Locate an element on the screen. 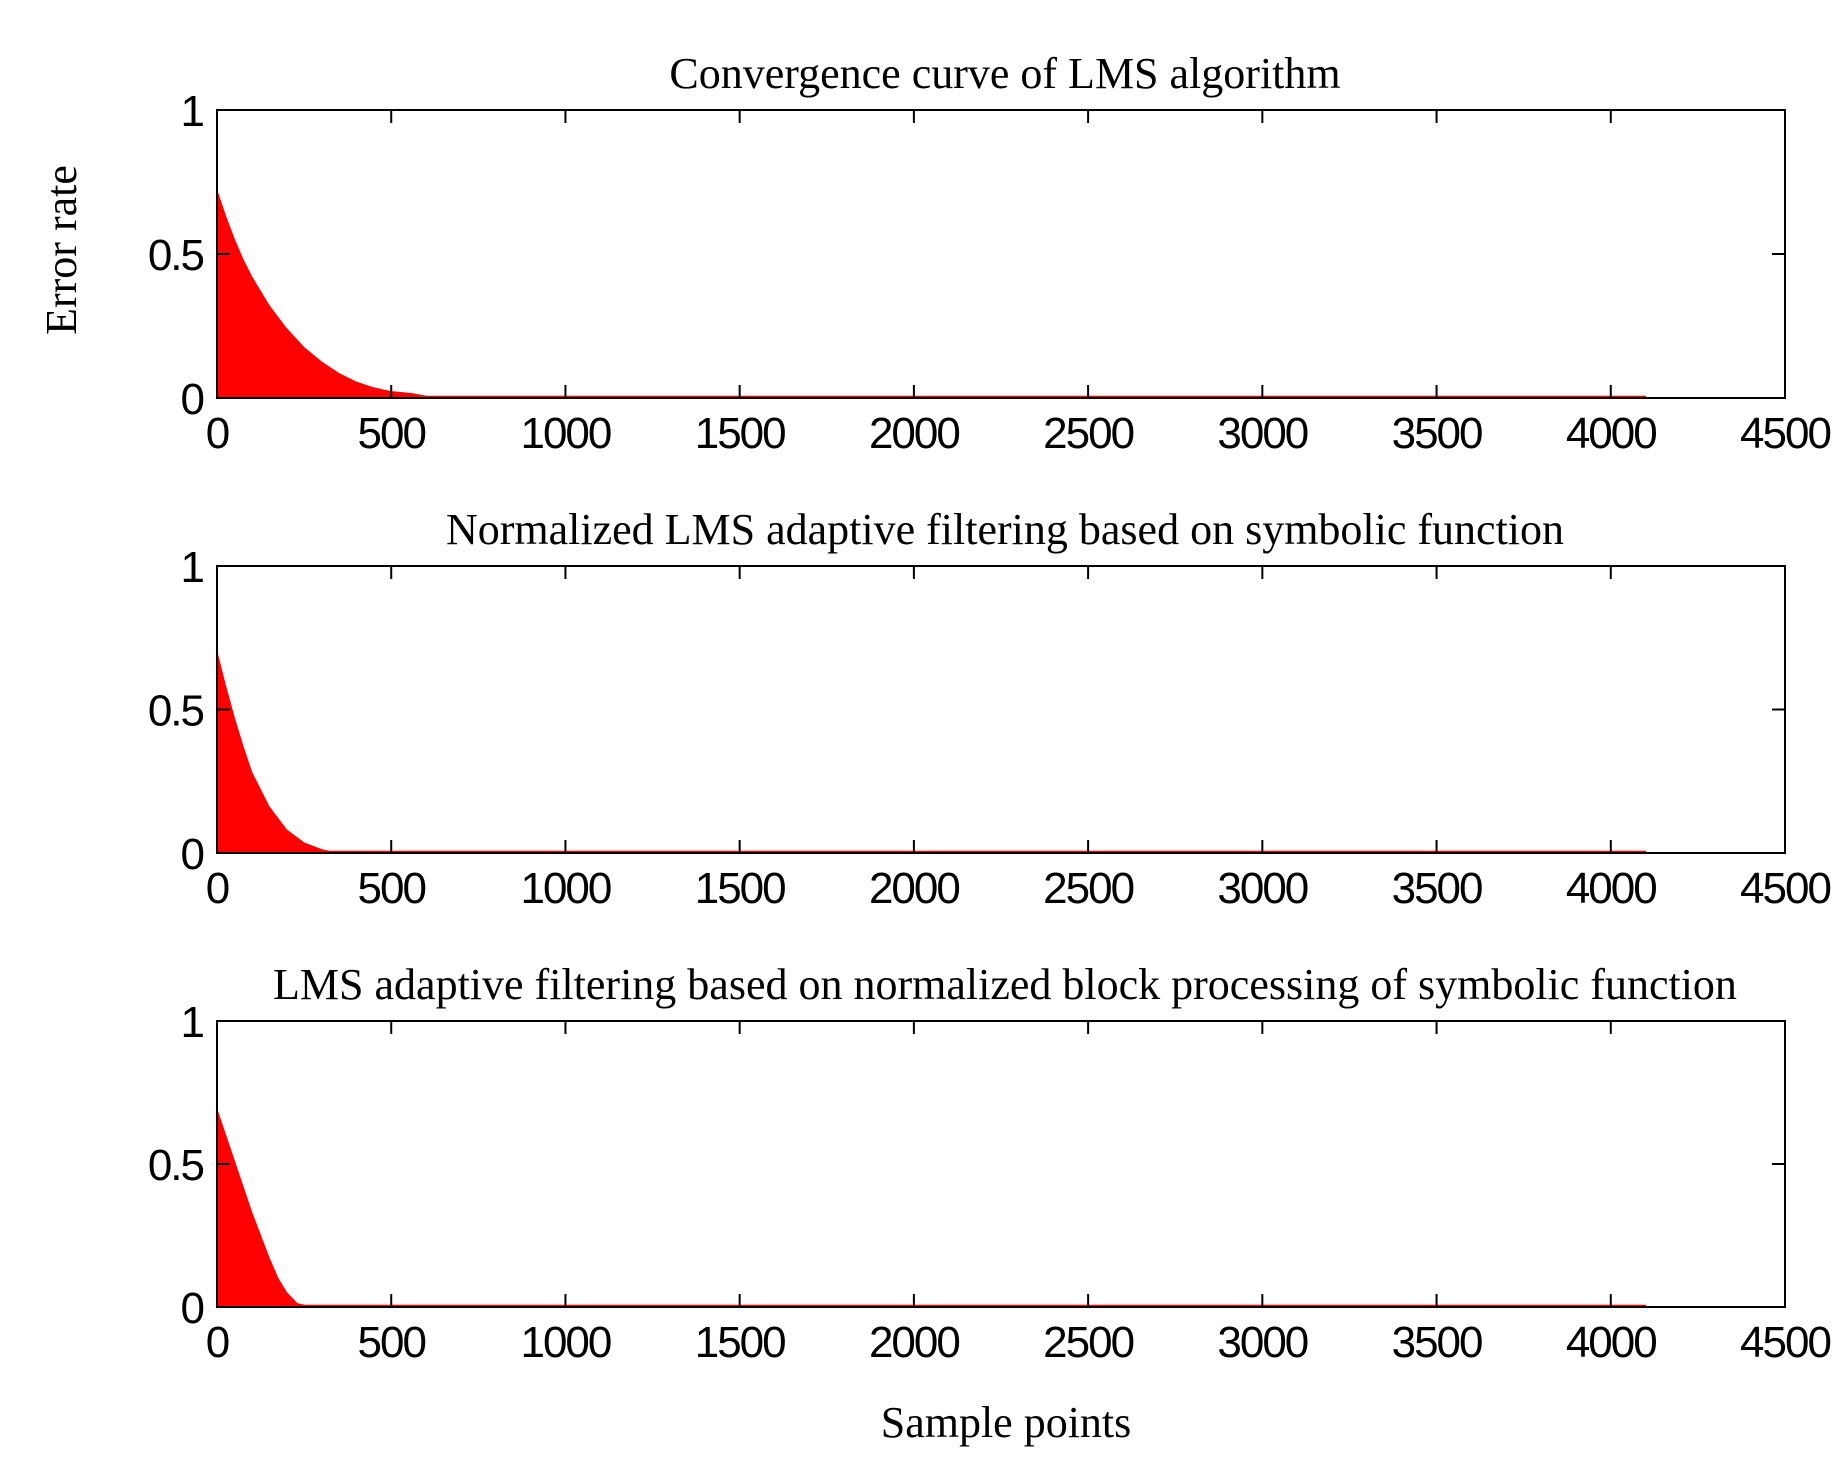 This screenshot has width=1848, height=1480. y-axis-label: Error rate is located at coordinates (61, 250).